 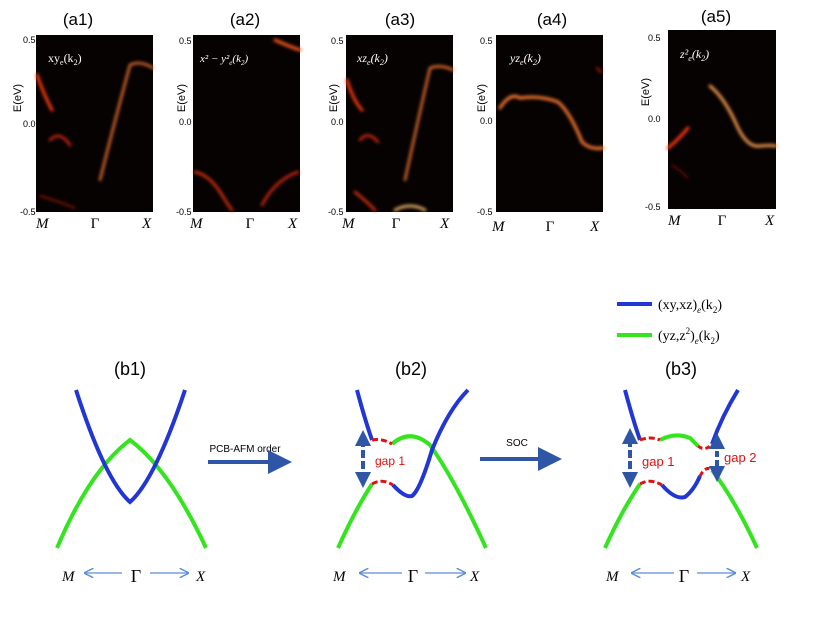 I want to click on panel-tag: (a2), so click(x=245, y=19).